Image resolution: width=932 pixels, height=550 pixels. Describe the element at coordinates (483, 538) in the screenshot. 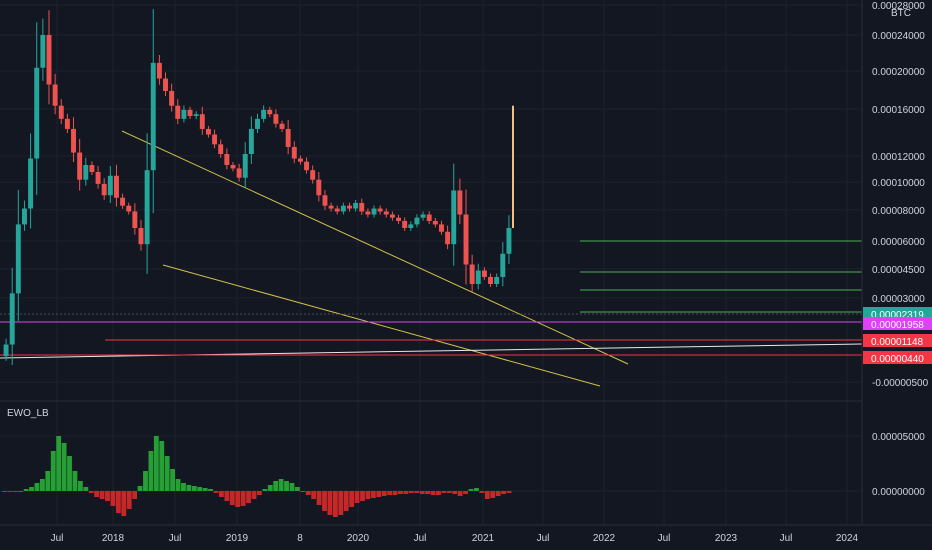

I see `time-tick-label: 2021` at that location.